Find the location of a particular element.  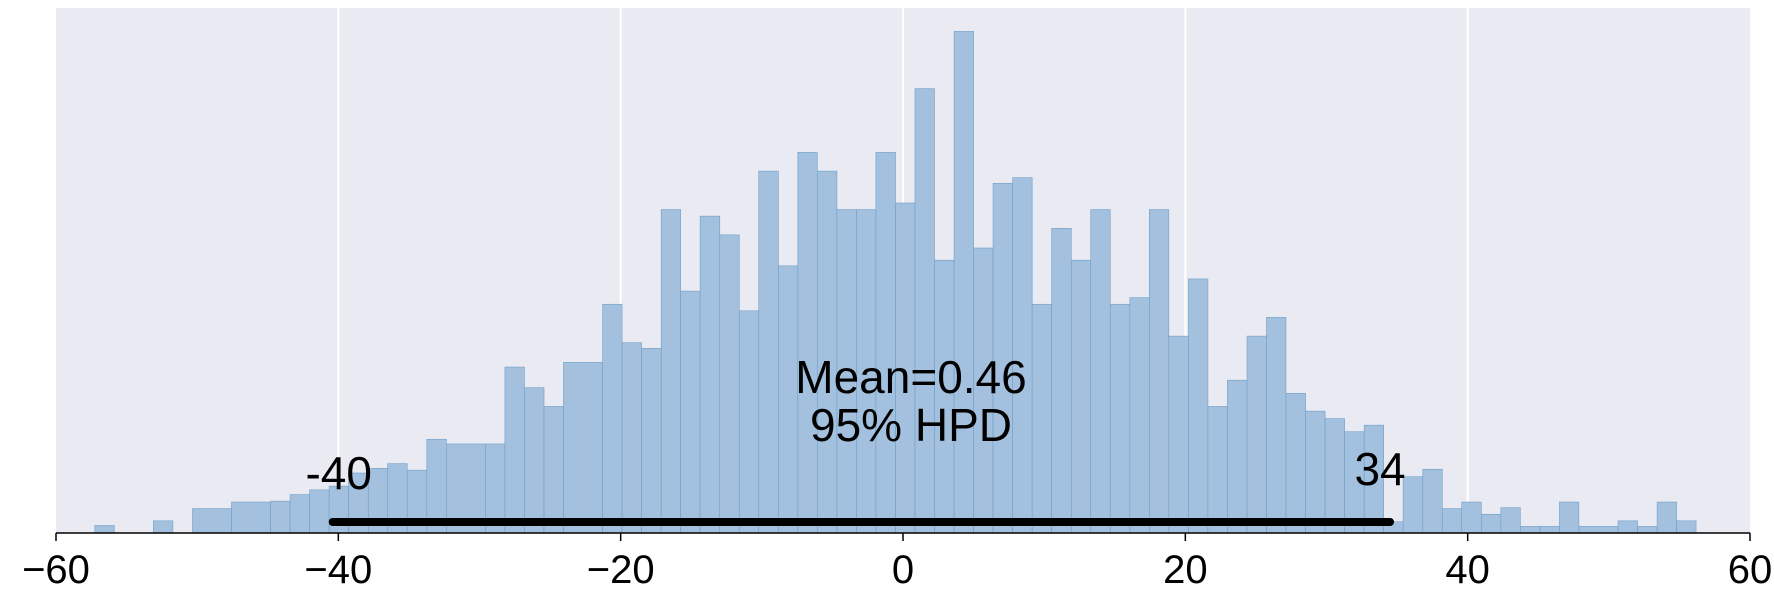

x-tick-label: 0 is located at coordinates (903, 570).